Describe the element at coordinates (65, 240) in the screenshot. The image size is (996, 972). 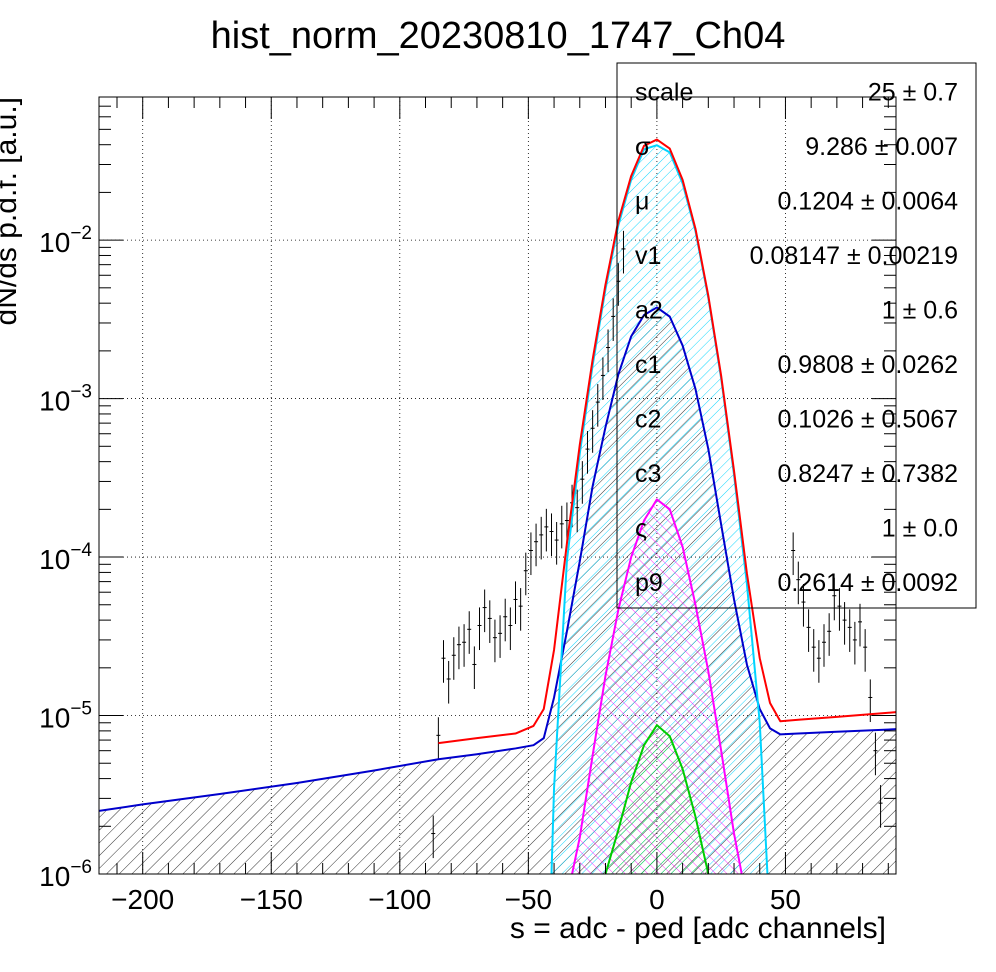
I see `y-tick-label: 10⁻²` at that location.